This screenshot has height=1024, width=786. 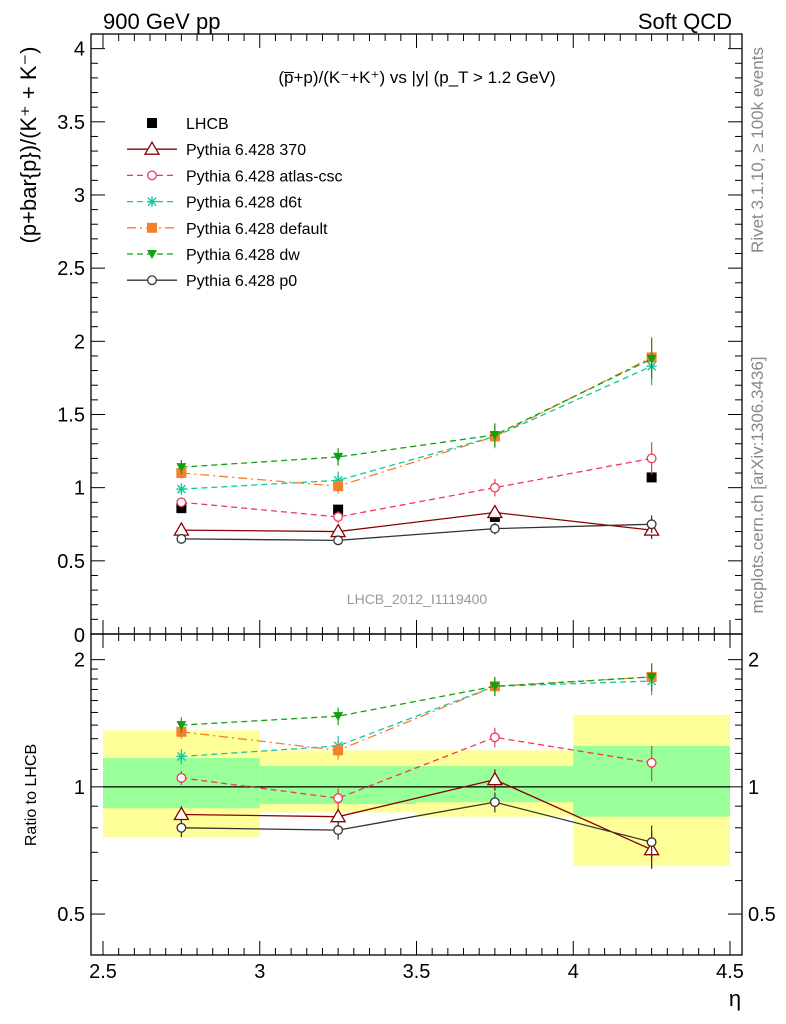 I want to click on main-y-tick-label: 2, so click(x=79, y=342).